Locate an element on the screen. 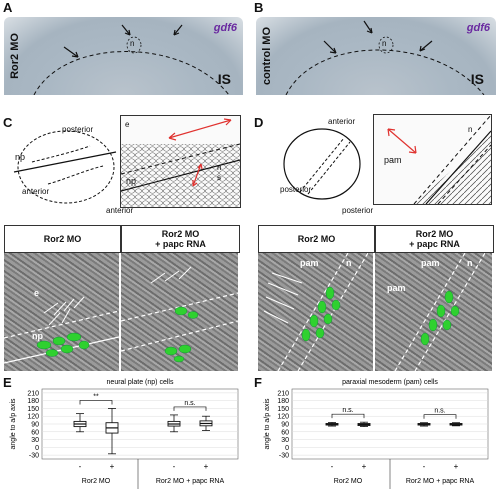 This screenshot has height=491, width=500. panel-d-right-micrograph: pam n pam is located at coordinates (433, 312).